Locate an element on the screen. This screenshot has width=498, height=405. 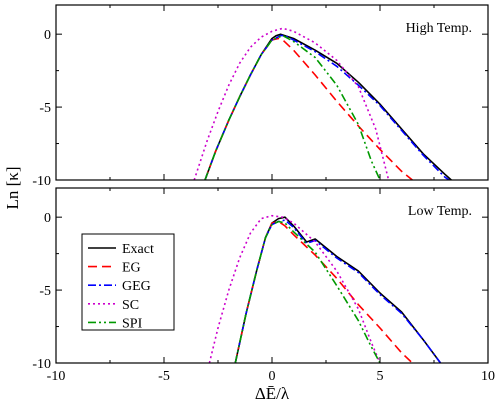
legend-label-eg: EG is located at coordinates (131, 268).